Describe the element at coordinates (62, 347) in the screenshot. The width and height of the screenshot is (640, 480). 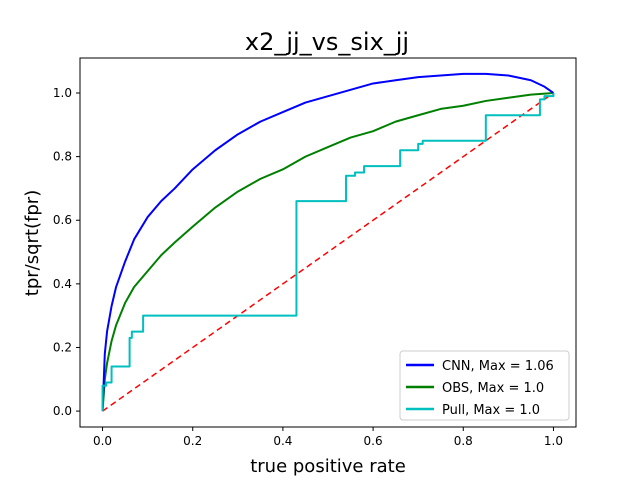
I see `y-tick-label: 0.2` at that location.